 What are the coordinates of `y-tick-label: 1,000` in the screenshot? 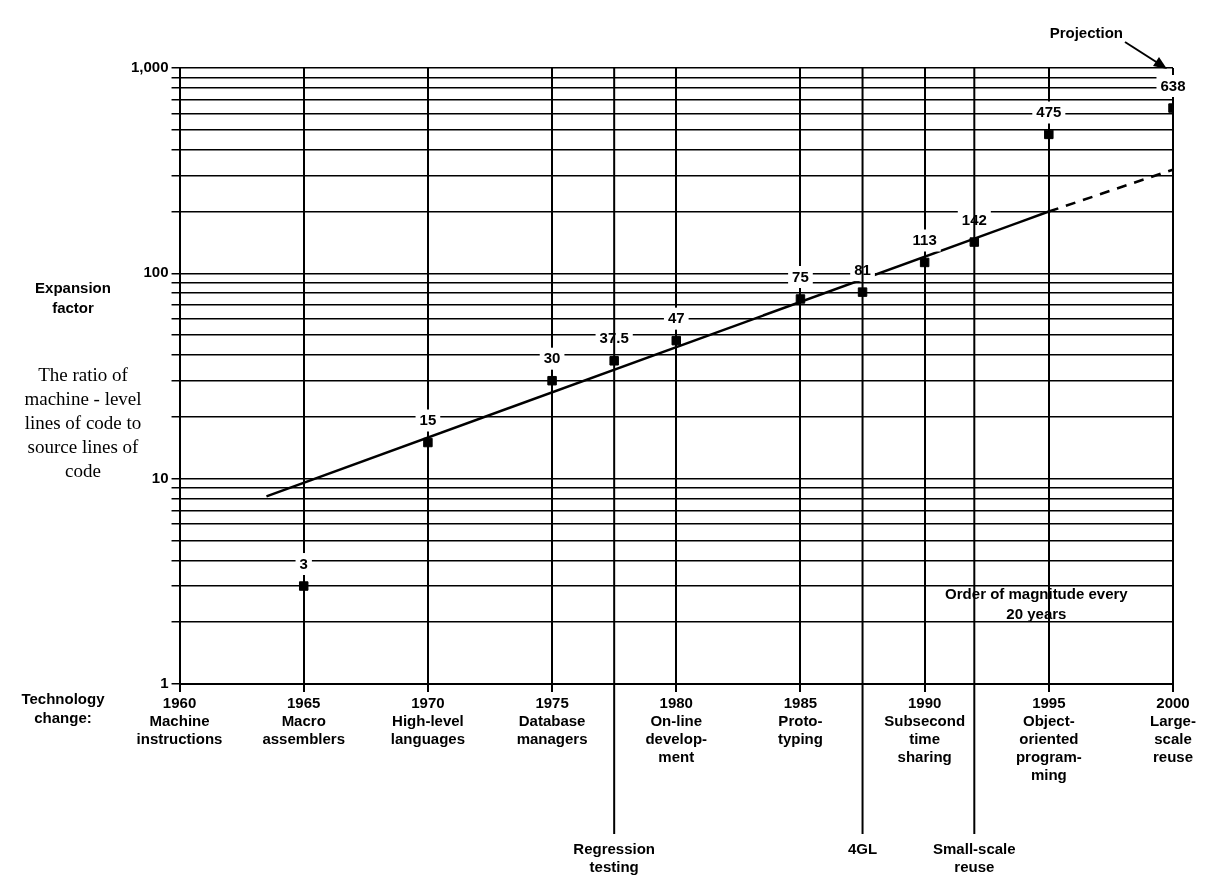 It's located at (149, 67).